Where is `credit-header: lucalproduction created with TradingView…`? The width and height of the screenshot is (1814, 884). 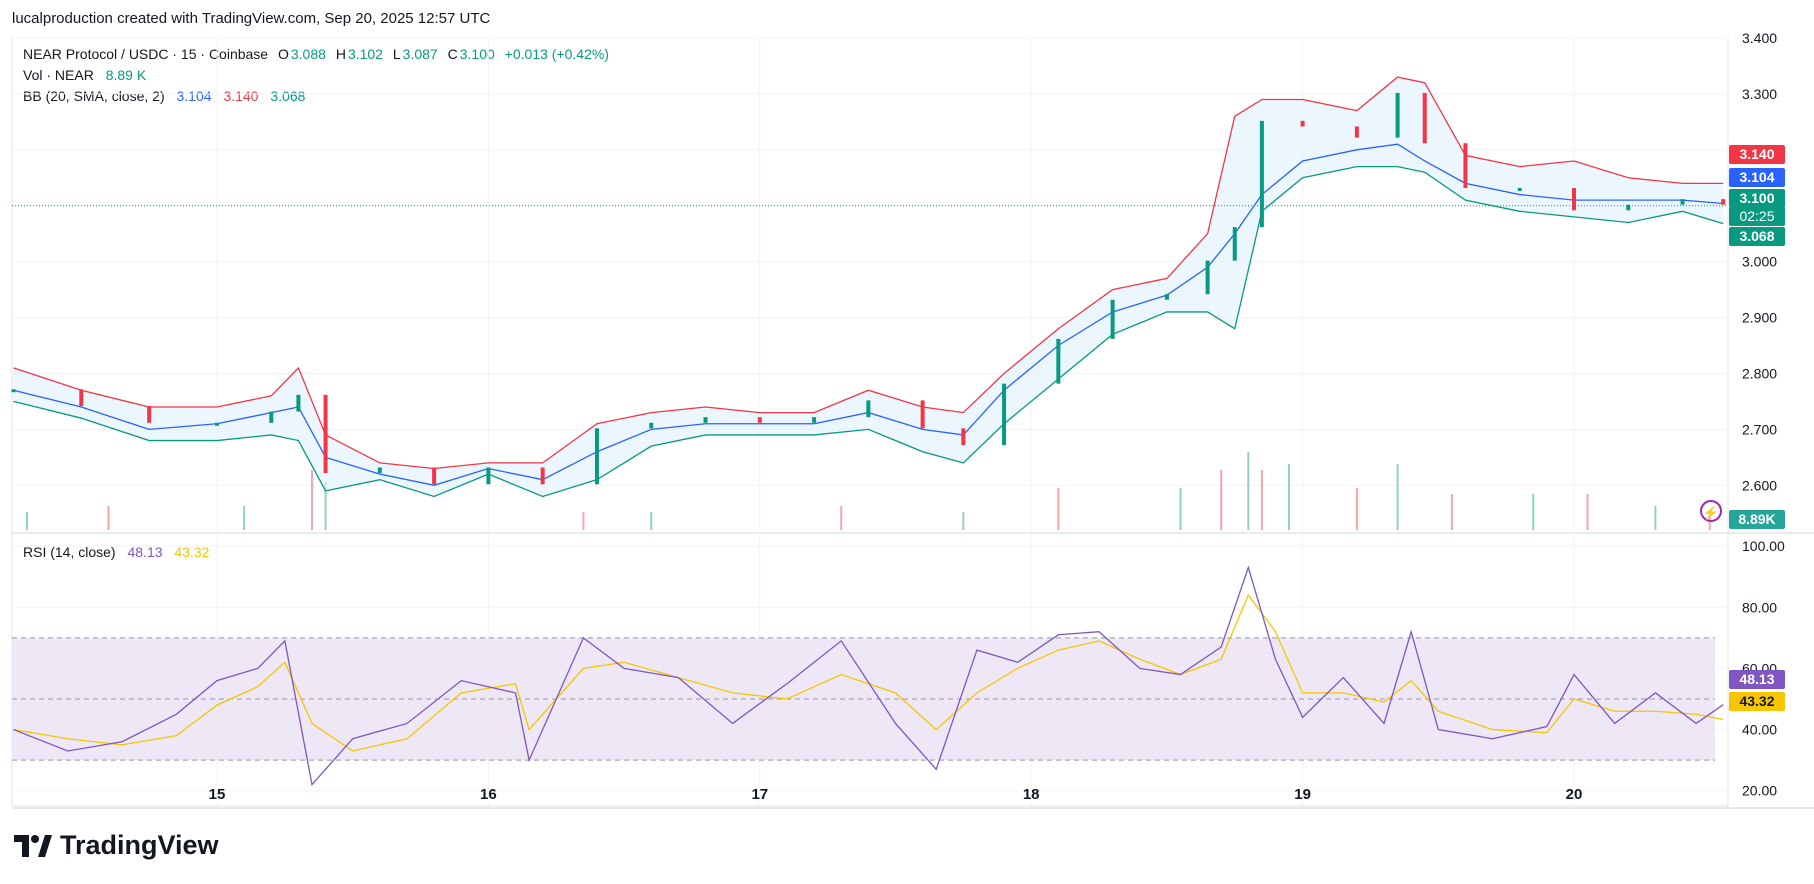 credit-header: lucalproduction created with TradingView… is located at coordinates (251, 18).